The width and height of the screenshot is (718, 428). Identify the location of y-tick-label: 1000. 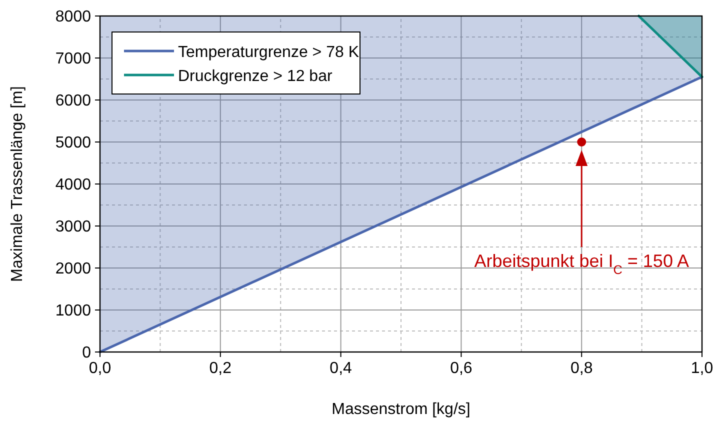
(73, 311).